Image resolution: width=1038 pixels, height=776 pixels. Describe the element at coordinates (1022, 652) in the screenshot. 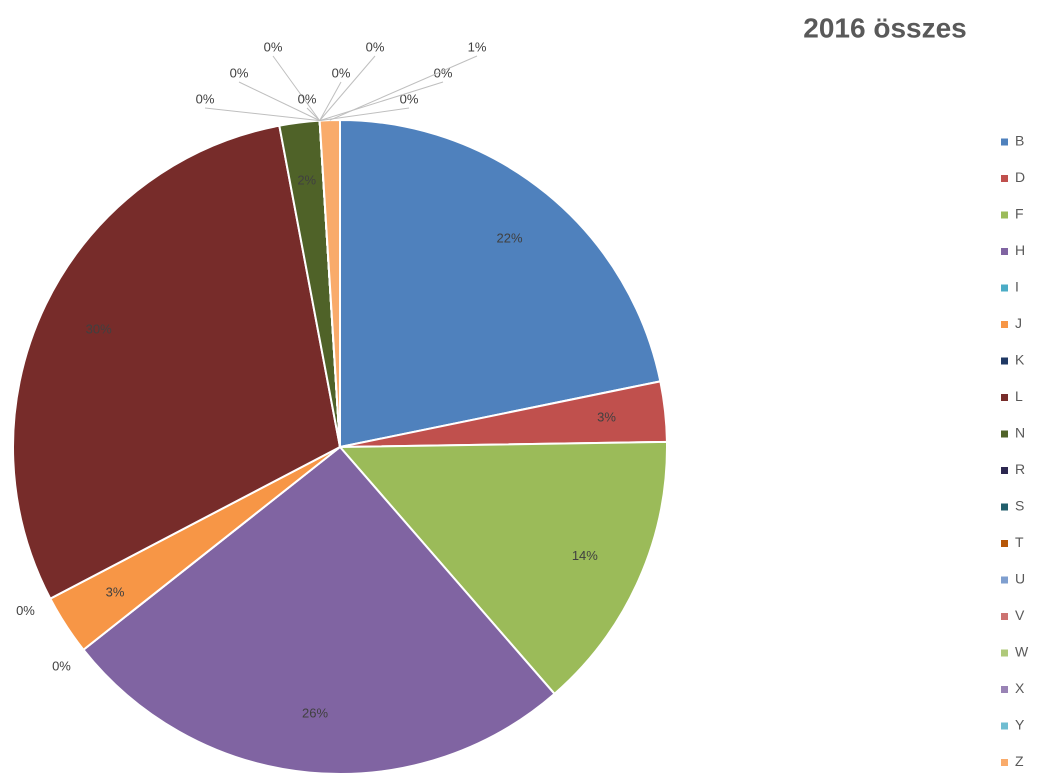

I see `legend-label: W` at that location.